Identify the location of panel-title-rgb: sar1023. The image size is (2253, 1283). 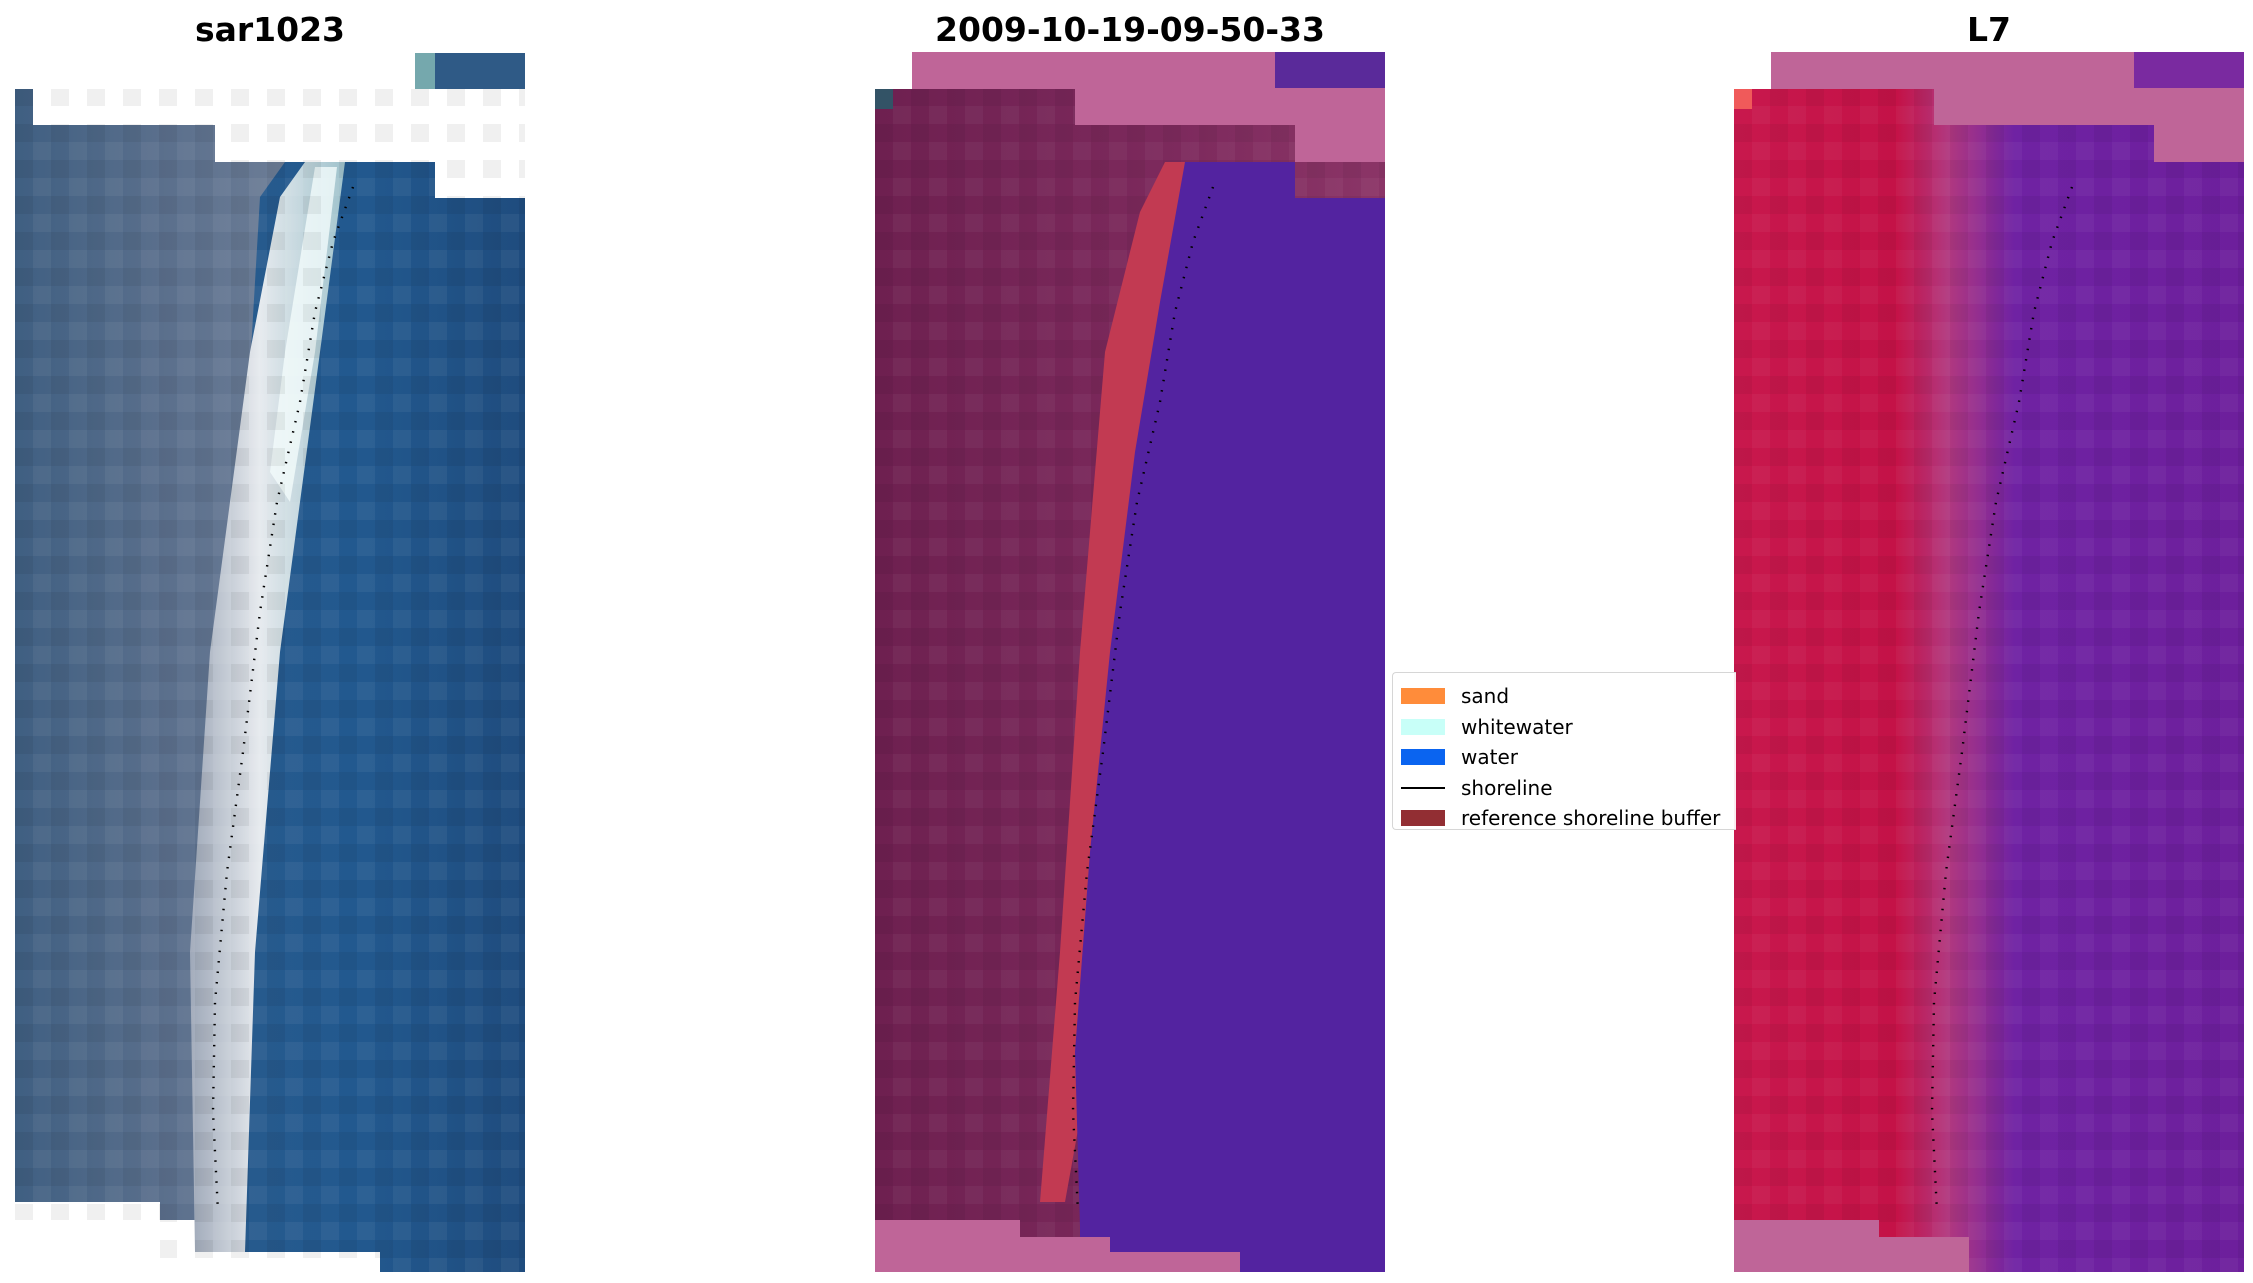
(270, 29).